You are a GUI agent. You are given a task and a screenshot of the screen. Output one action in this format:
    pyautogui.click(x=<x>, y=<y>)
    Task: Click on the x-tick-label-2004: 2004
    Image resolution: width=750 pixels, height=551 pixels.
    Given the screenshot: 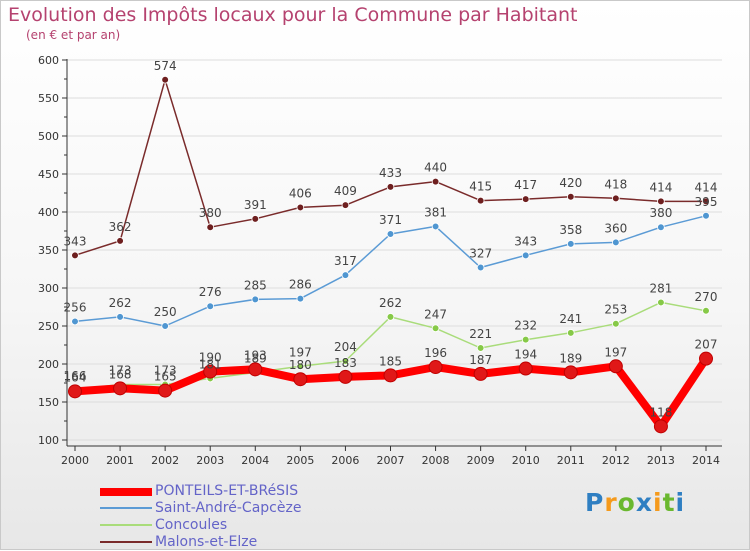 What is the action you would take?
    pyautogui.click(x=255, y=460)
    